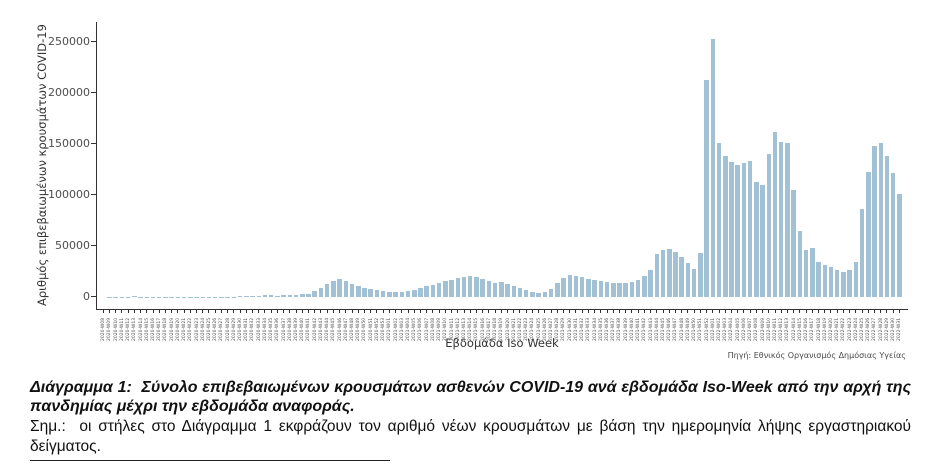  I want to click on bar-2022-W17, so click(812, 272).